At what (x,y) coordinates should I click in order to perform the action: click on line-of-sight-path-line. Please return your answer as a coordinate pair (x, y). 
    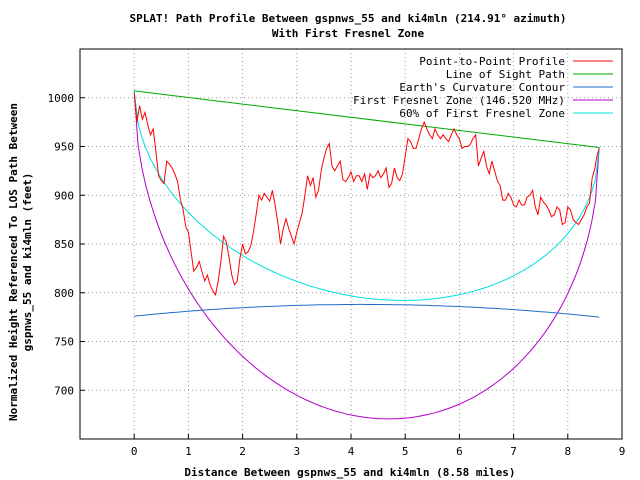
    Looking at the image, I should click on (367, 119).